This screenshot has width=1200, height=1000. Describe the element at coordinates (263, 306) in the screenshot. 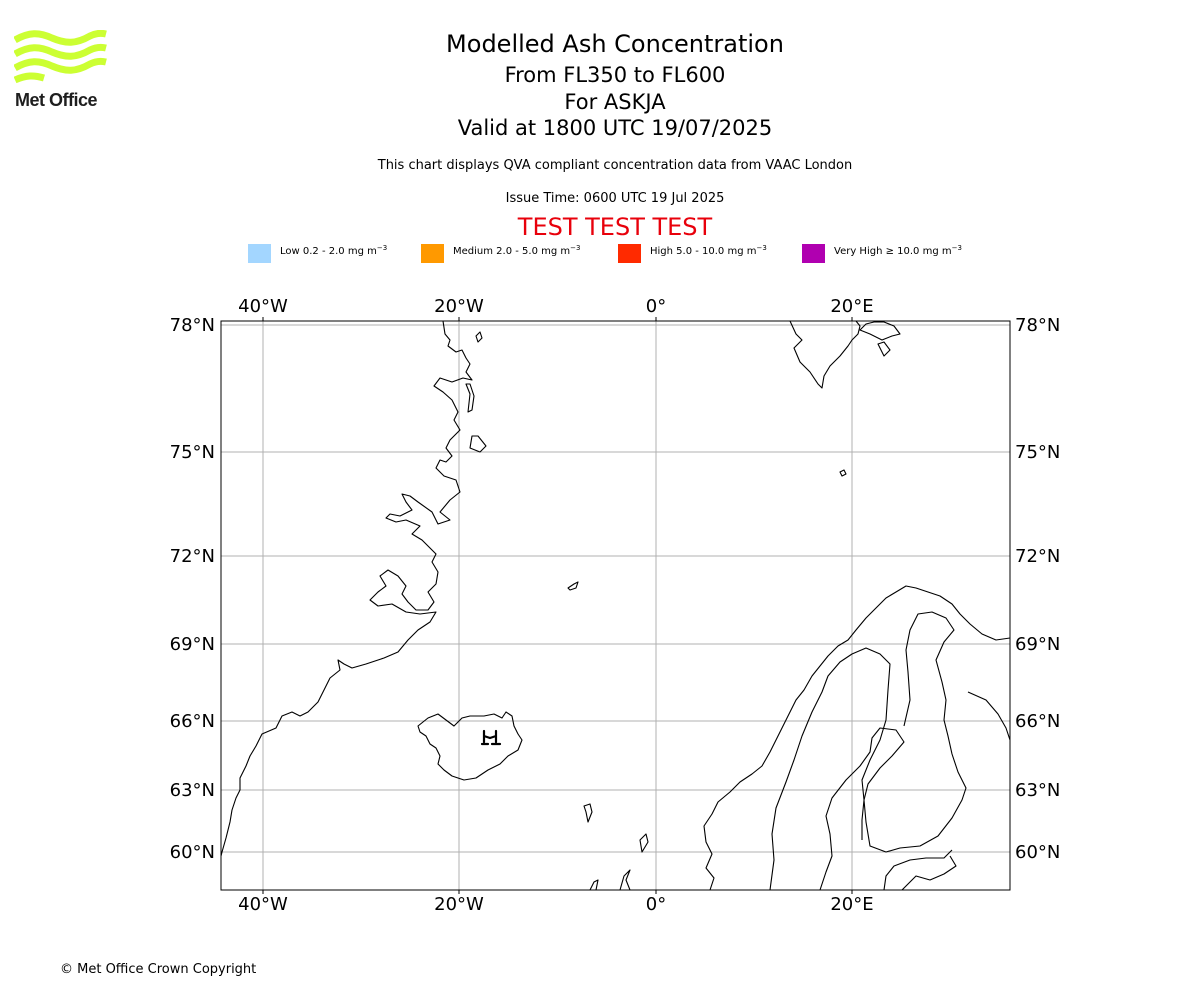

I see `lon-label-top-40w: 40°W` at that location.